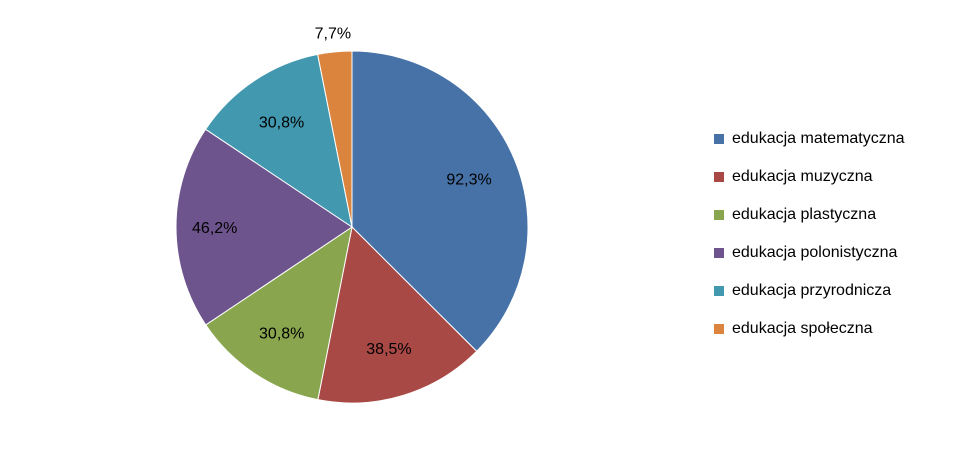 The image size is (958, 460). I want to click on legend-label: edukacja plastyczna, so click(804, 214).